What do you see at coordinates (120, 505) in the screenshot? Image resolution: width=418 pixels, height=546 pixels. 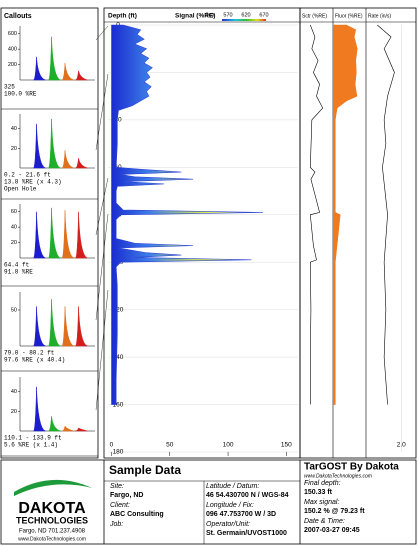 I see `field-label: Client:` at bounding box center [120, 505].